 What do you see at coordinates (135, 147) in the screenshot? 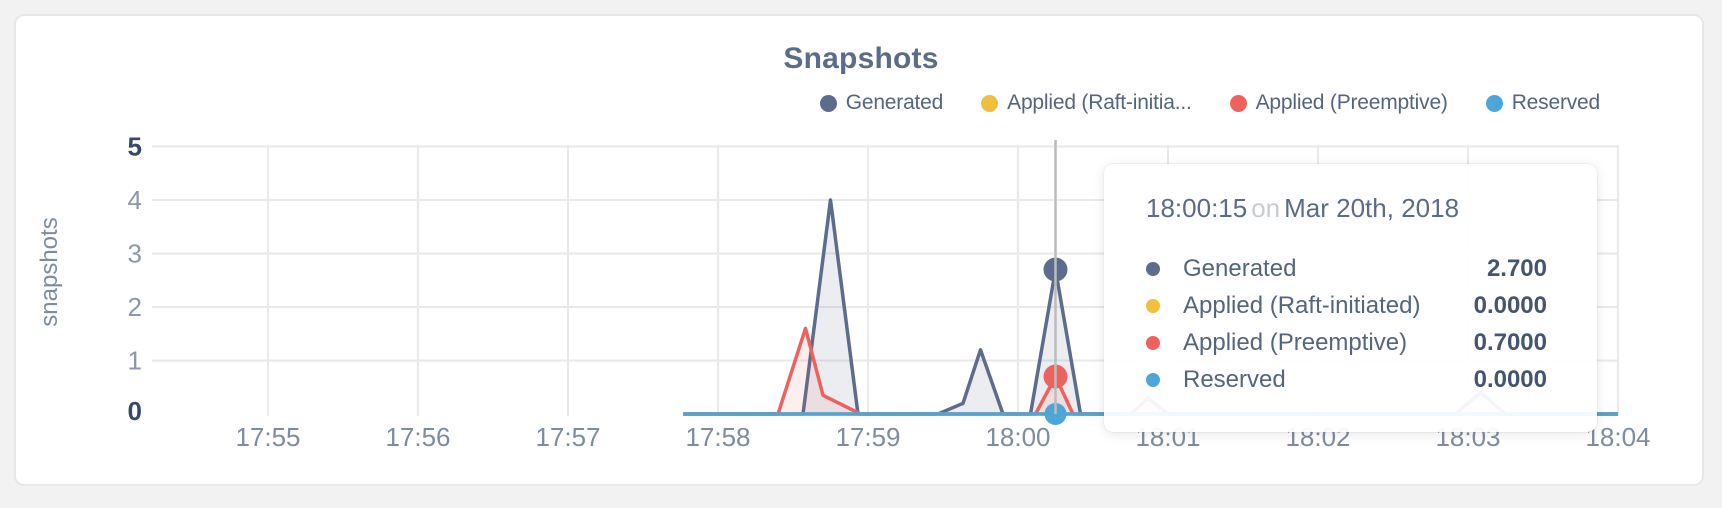
I see `svg-text: 5` at bounding box center [135, 147].